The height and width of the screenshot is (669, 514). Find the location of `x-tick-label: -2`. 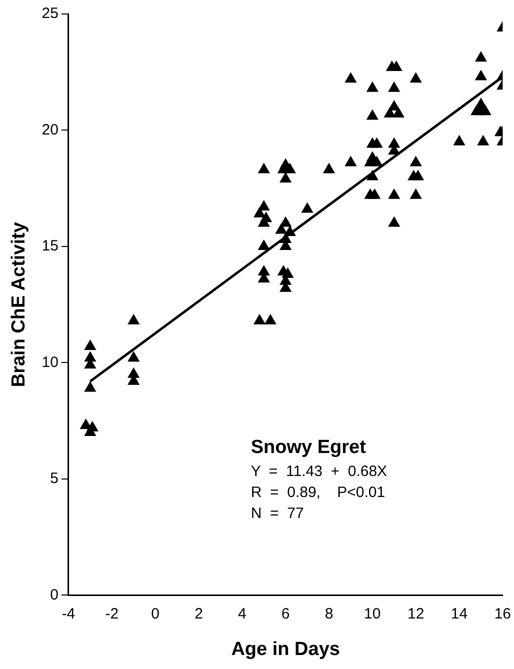

x-tick-label: -2 is located at coordinates (112, 613).